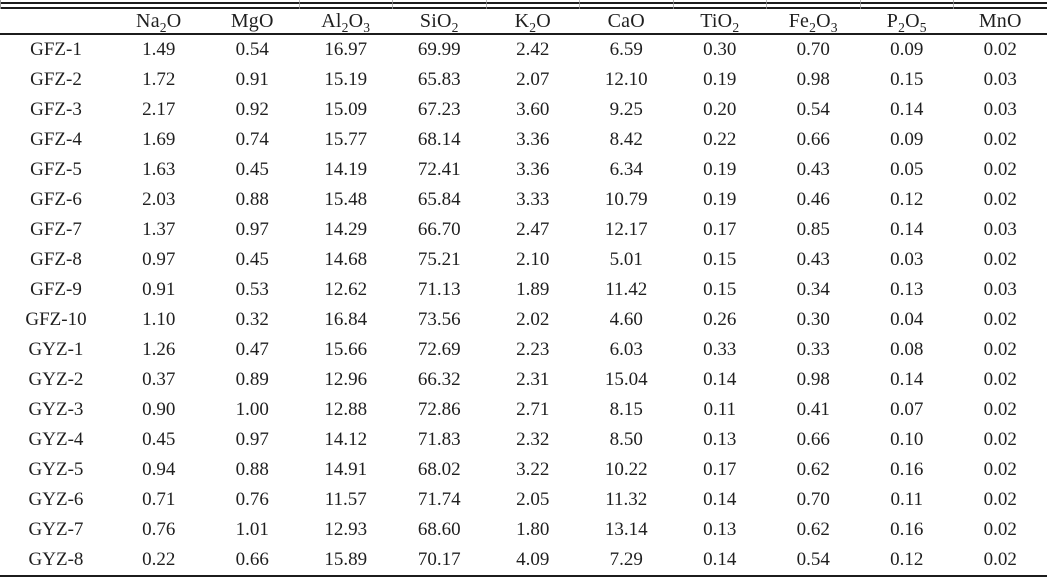 This screenshot has width=1047, height=583. I want to click on value-cell-p2o5: 0.09, so click(907, 49).